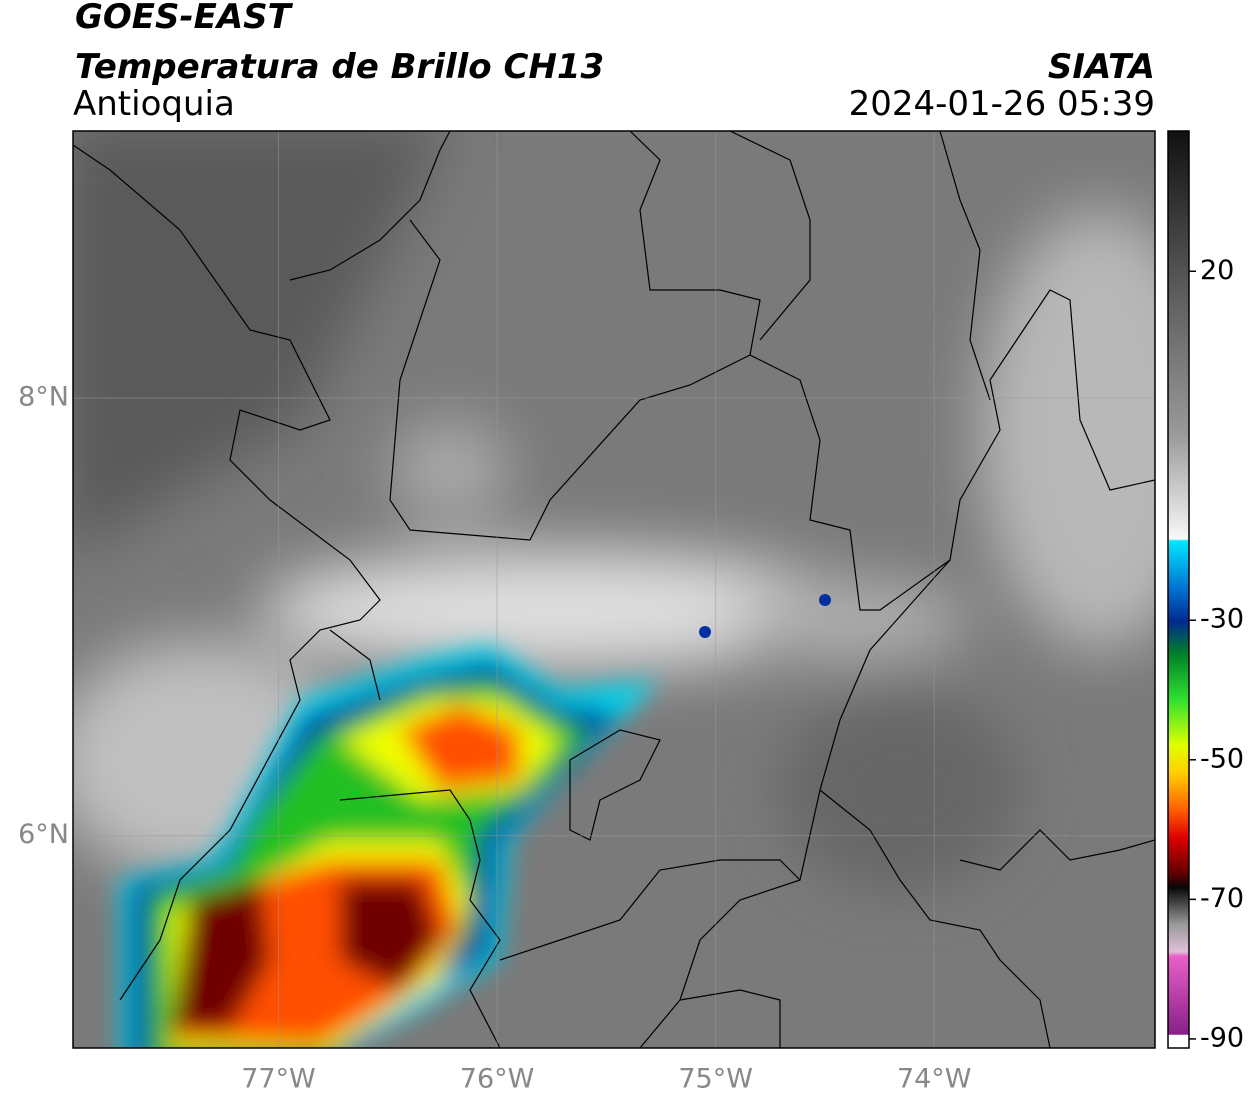  What do you see at coordinates (715, 1079) in the screenshot?
I see `x-tick-label: 75°W` at bounding box center [715, 1079].